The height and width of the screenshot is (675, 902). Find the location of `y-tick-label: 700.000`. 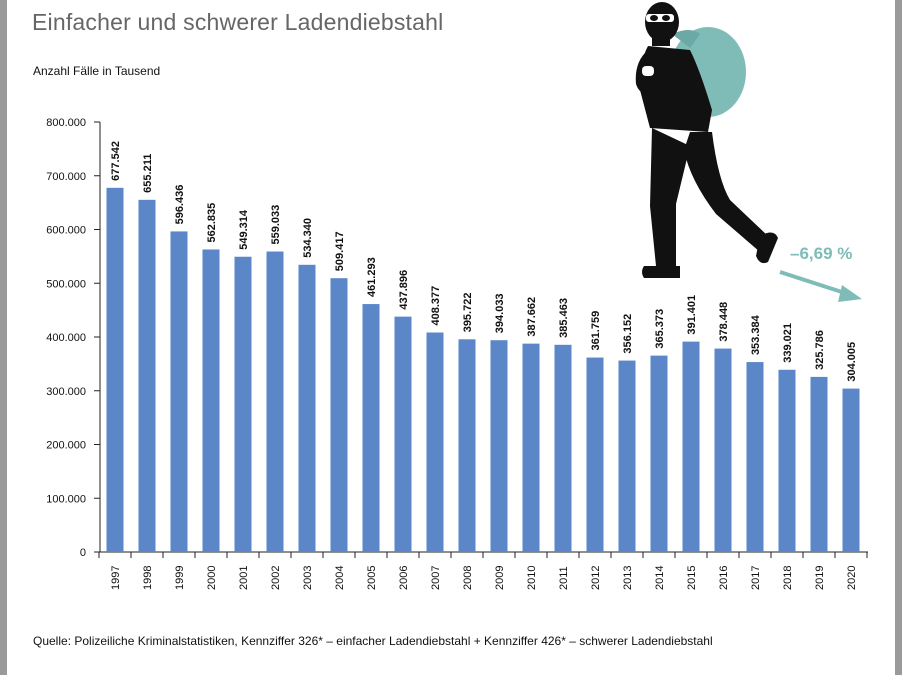

y-tick-label: 700.000 is located at coordinates (66, 177).